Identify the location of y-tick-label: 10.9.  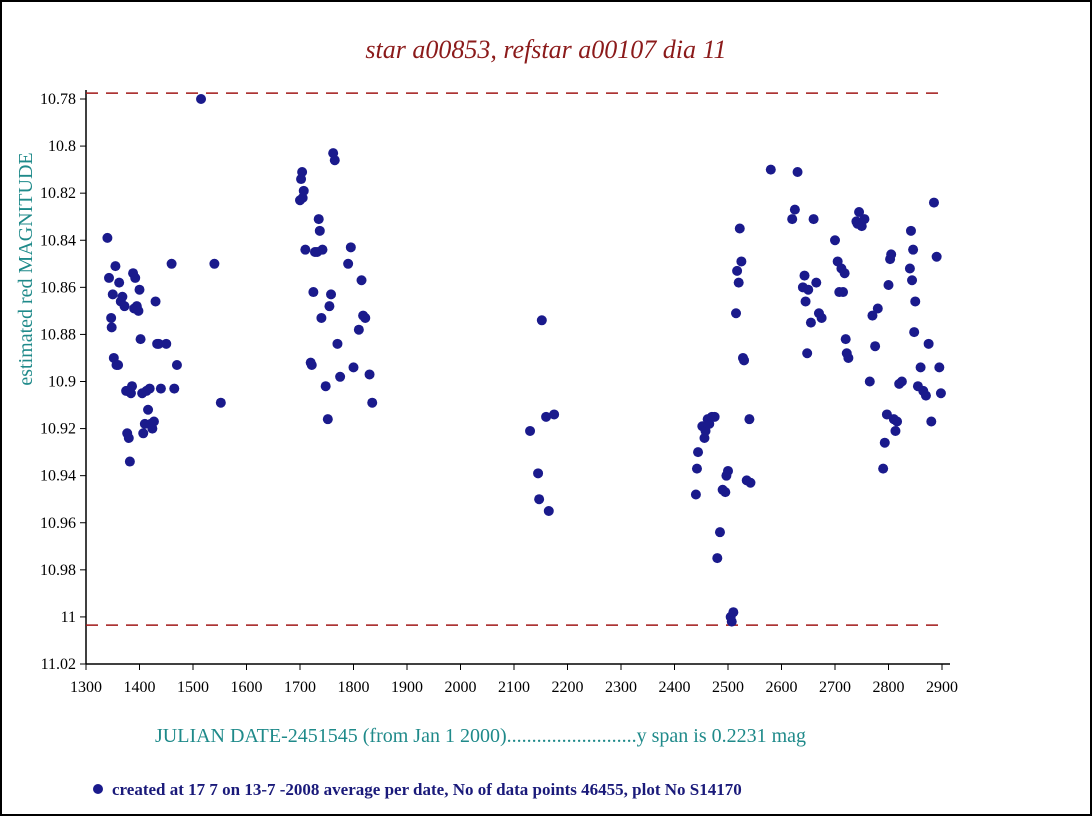
(62, 382).